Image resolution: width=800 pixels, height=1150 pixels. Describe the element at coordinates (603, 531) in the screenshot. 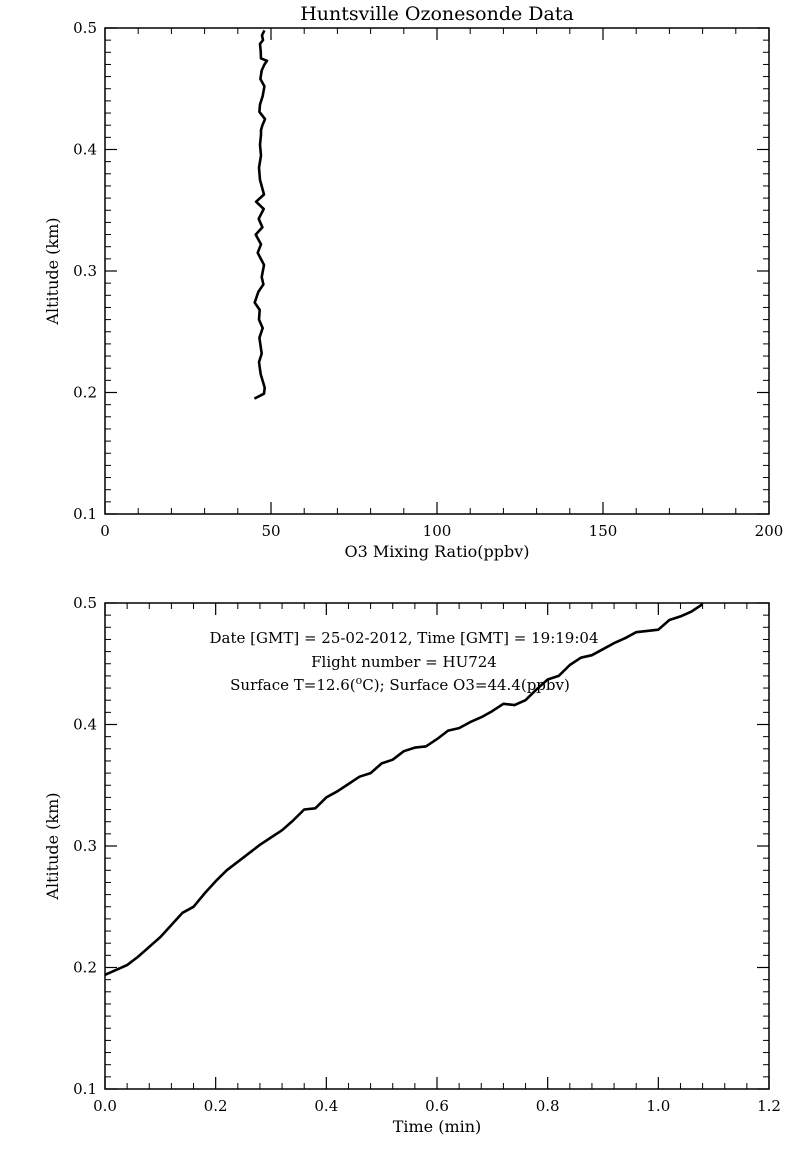

I see `x-tick-label: 150` at that location.